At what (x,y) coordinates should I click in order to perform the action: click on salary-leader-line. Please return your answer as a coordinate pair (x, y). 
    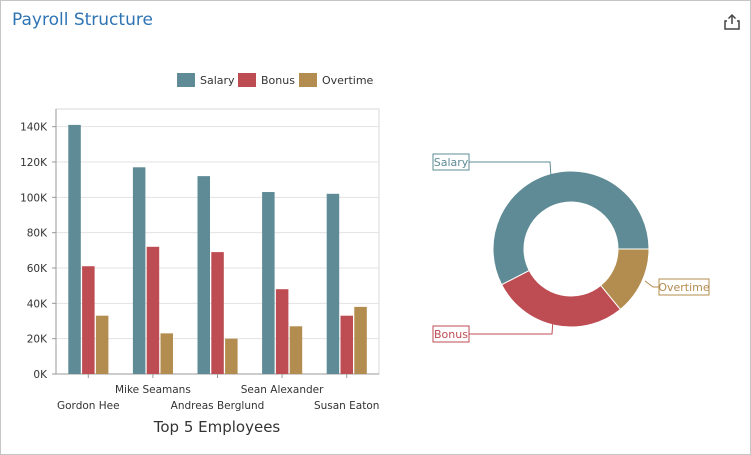
    Looking at the image, I should click on (510, 169).